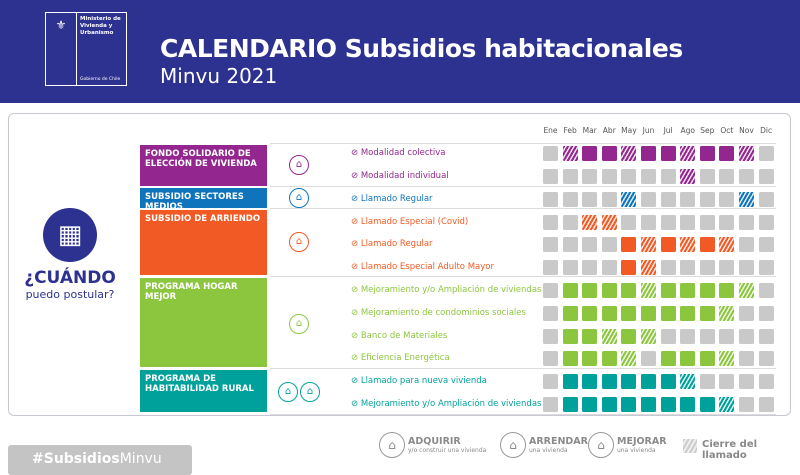 This screenshot has height=475, width=800. Describe the element at coordinates (451, 404) in the screenshot. I see `subsidy-item-label: Mejoramiento y/o Ampliación de viviendas` at that location.